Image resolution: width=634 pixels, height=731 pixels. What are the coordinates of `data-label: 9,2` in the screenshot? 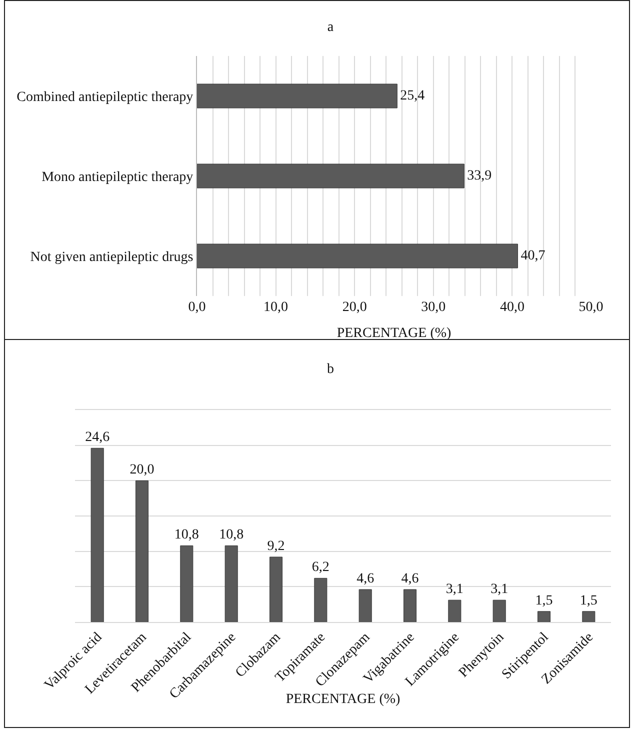 It's located at (276, 546).